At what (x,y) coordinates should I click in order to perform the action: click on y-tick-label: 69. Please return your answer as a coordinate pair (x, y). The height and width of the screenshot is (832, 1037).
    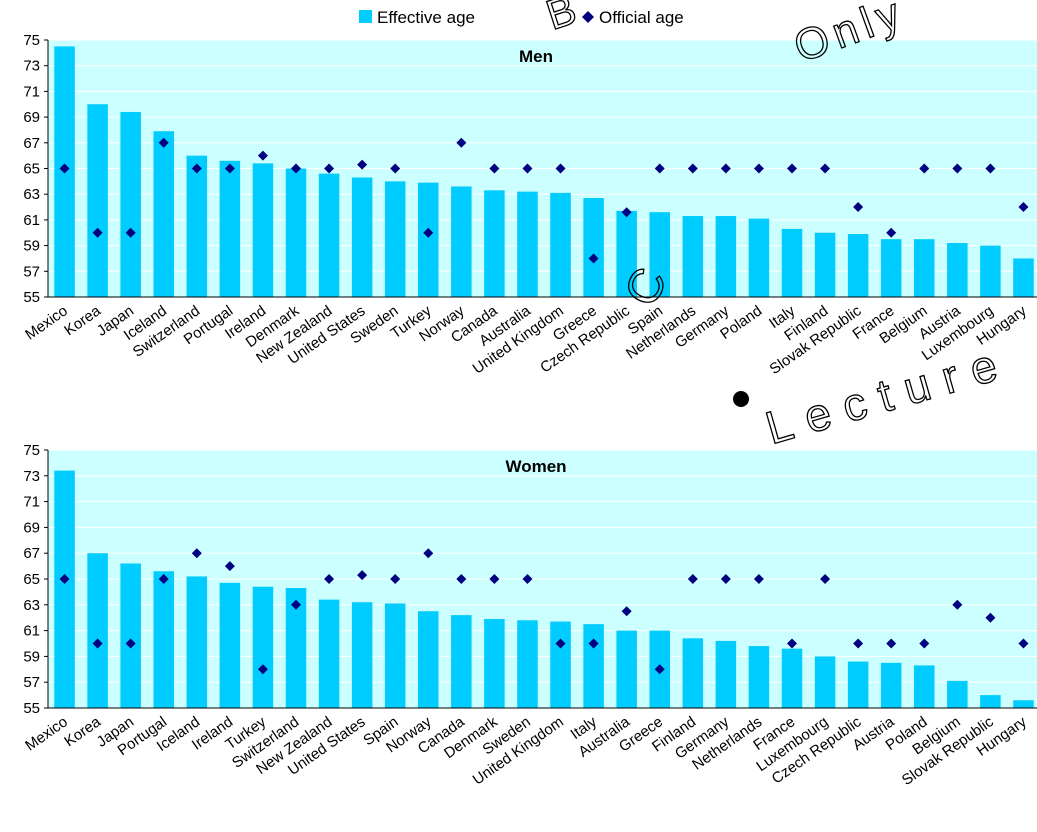
    Looking at the image, I should click on (31, 527).